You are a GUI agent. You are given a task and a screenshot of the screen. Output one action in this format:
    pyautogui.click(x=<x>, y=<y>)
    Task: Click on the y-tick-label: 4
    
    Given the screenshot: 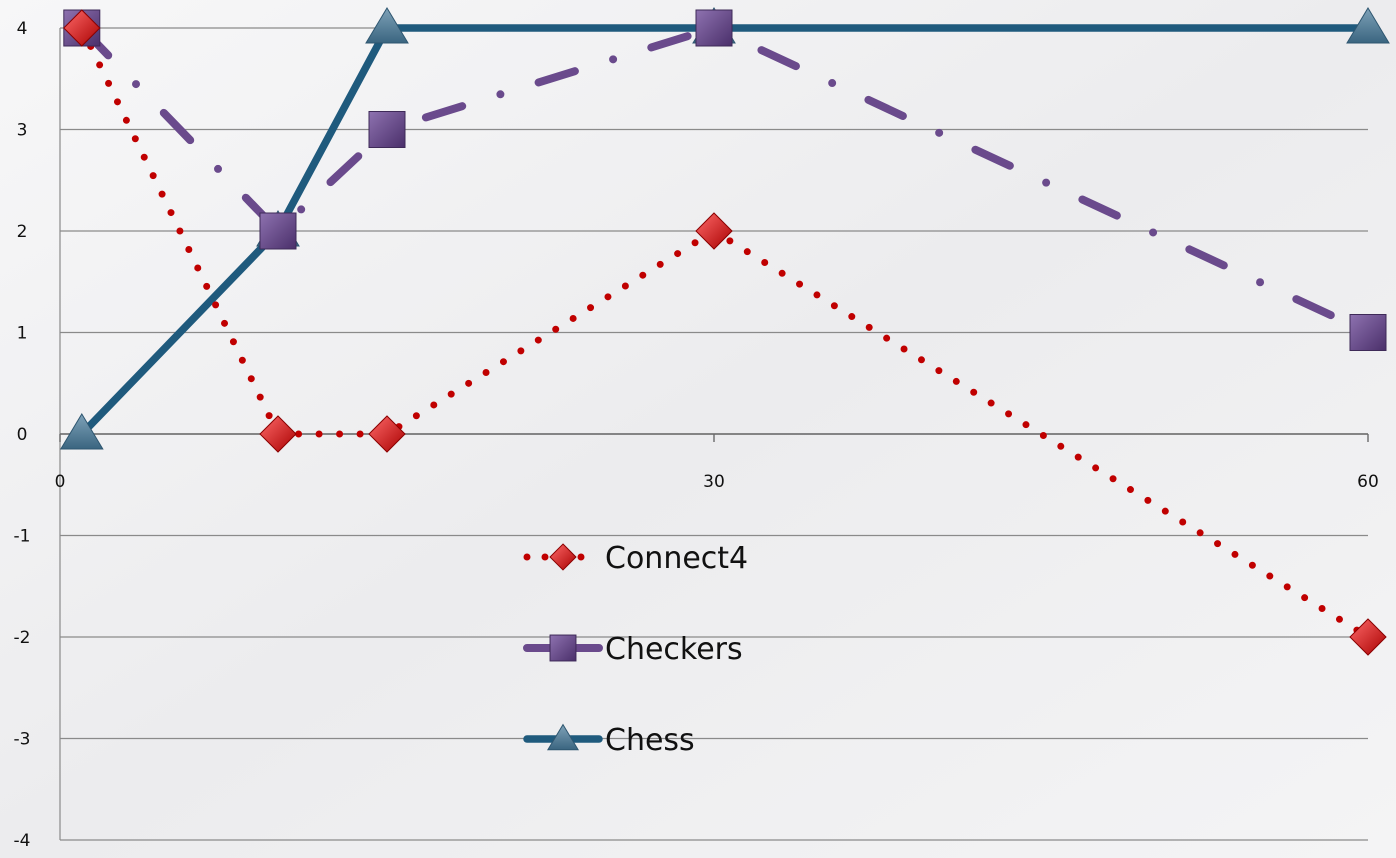 What is the action you would take?
    pyautogui.click(x=22, y=29)
    